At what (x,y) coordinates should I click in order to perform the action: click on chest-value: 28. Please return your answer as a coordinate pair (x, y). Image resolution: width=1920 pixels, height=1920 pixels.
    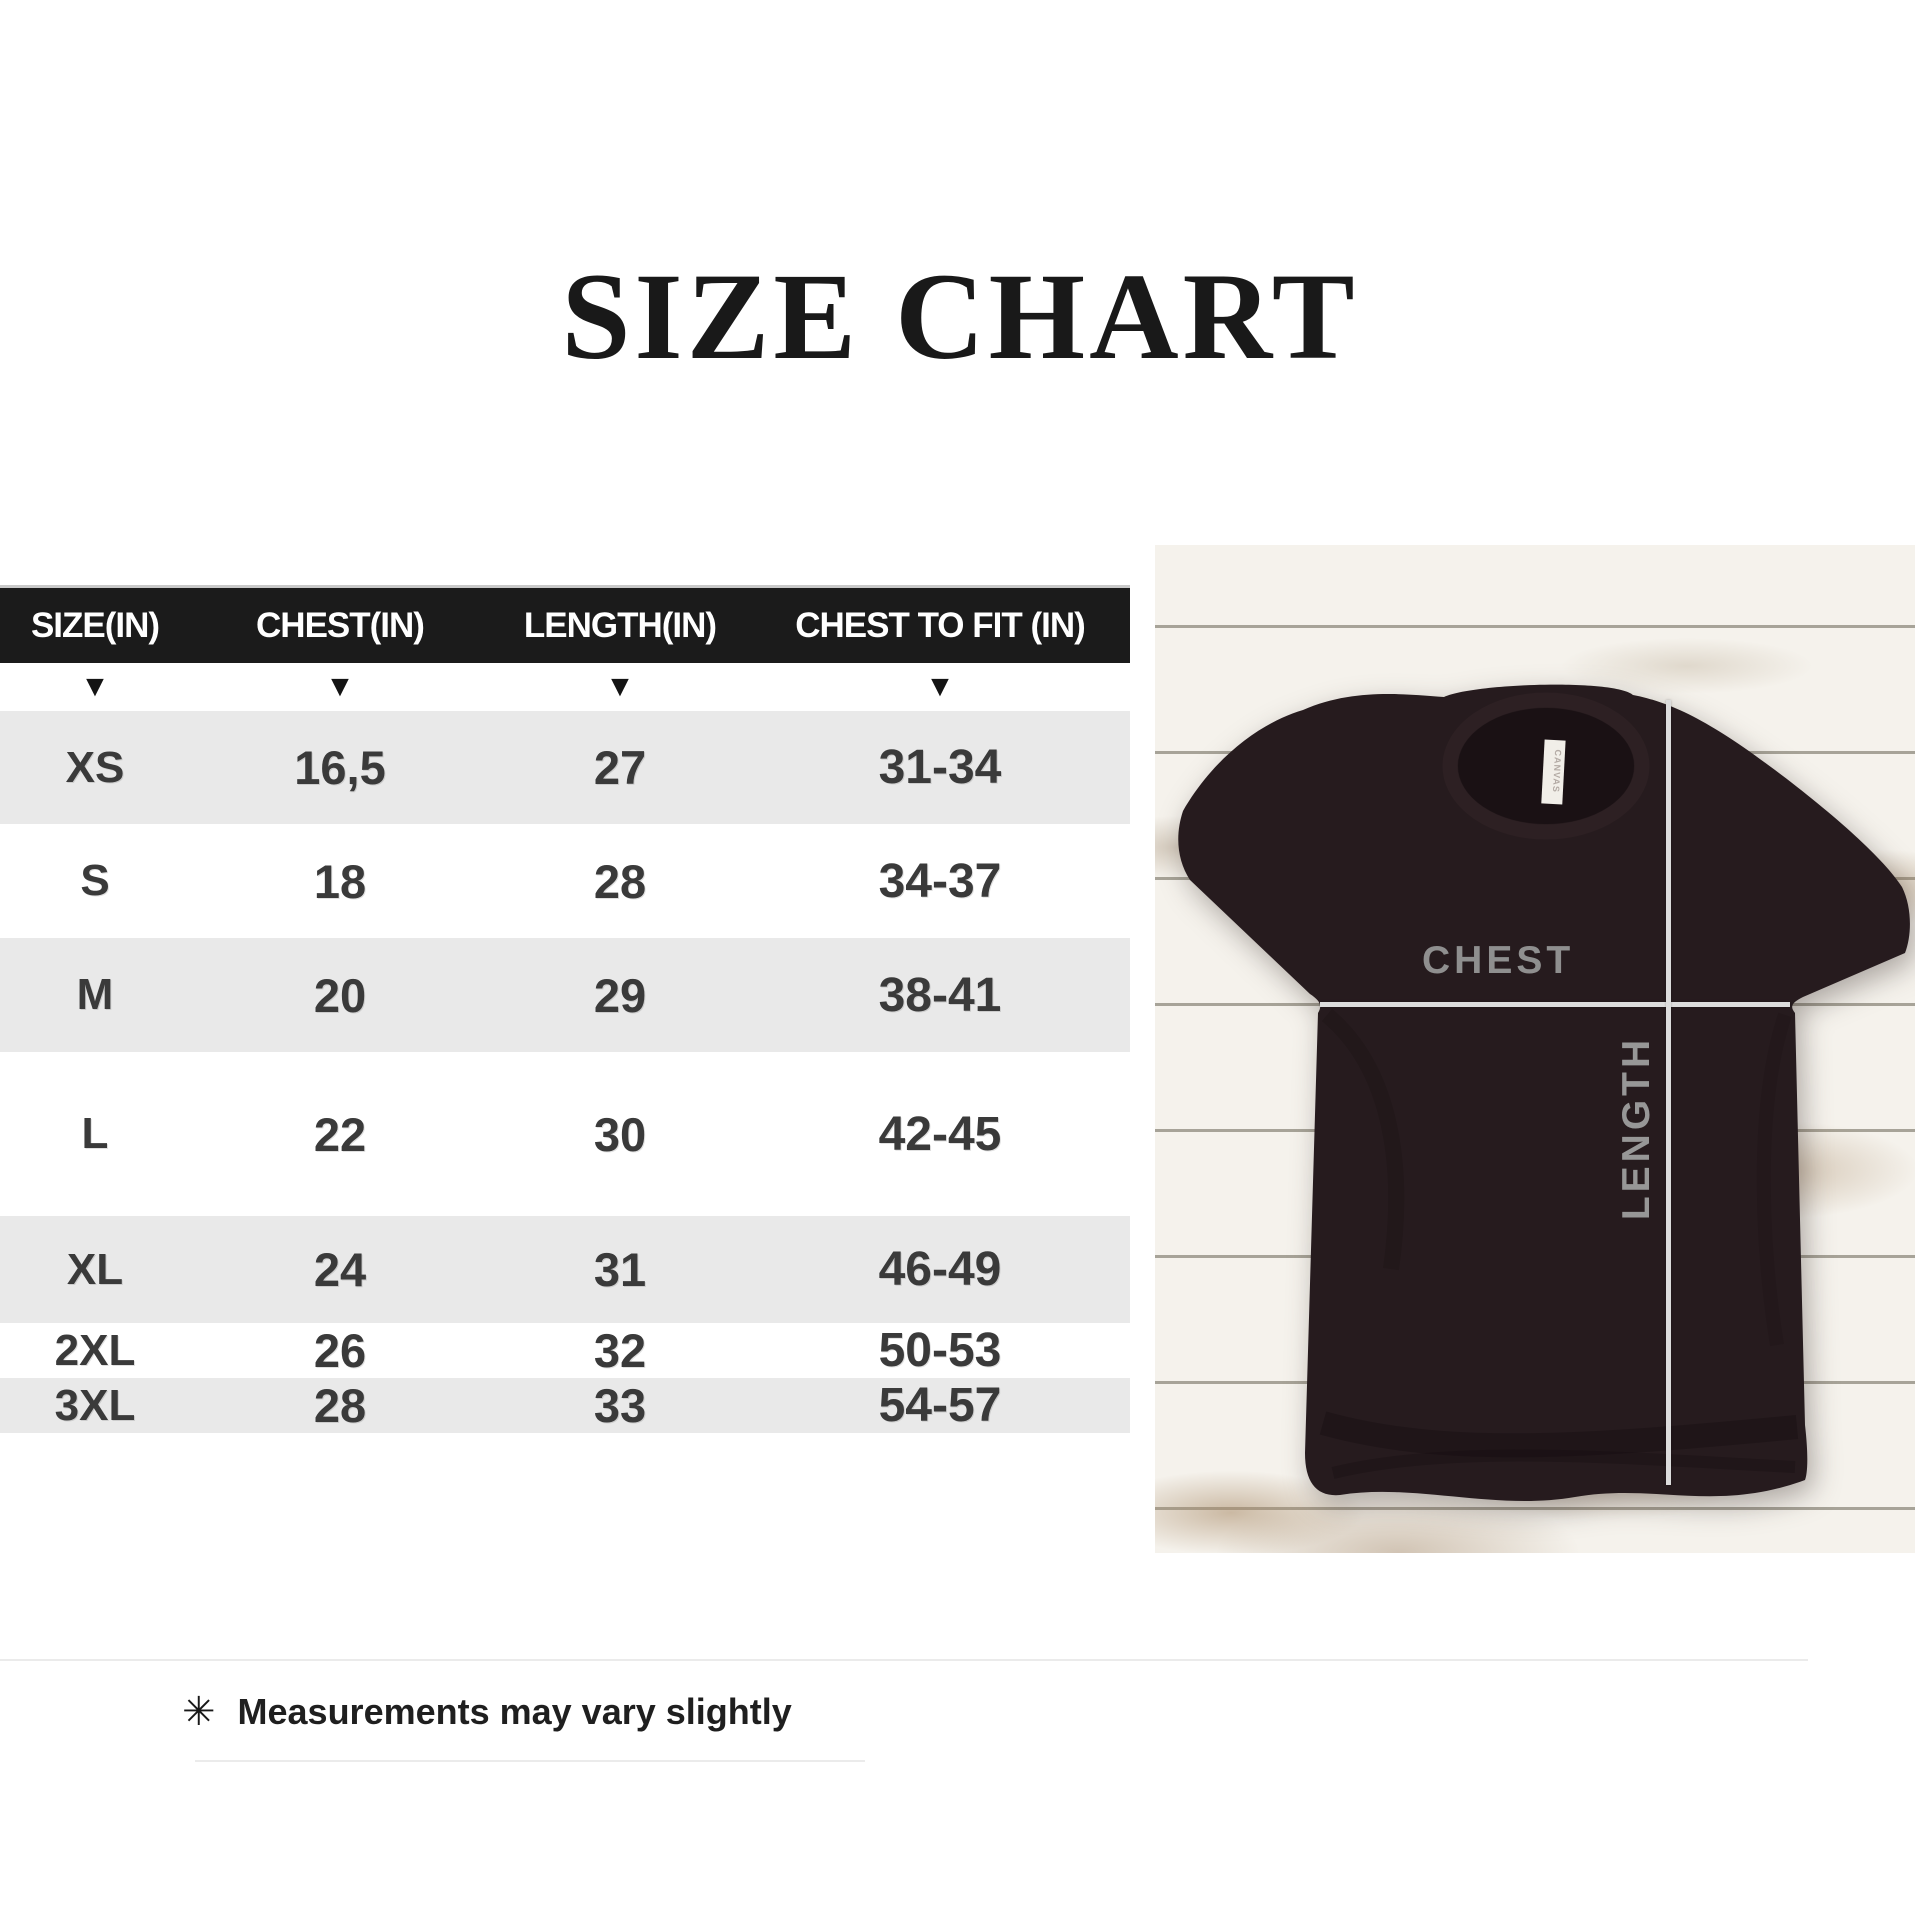
    Looking at the image, I should click on (340, 1405).